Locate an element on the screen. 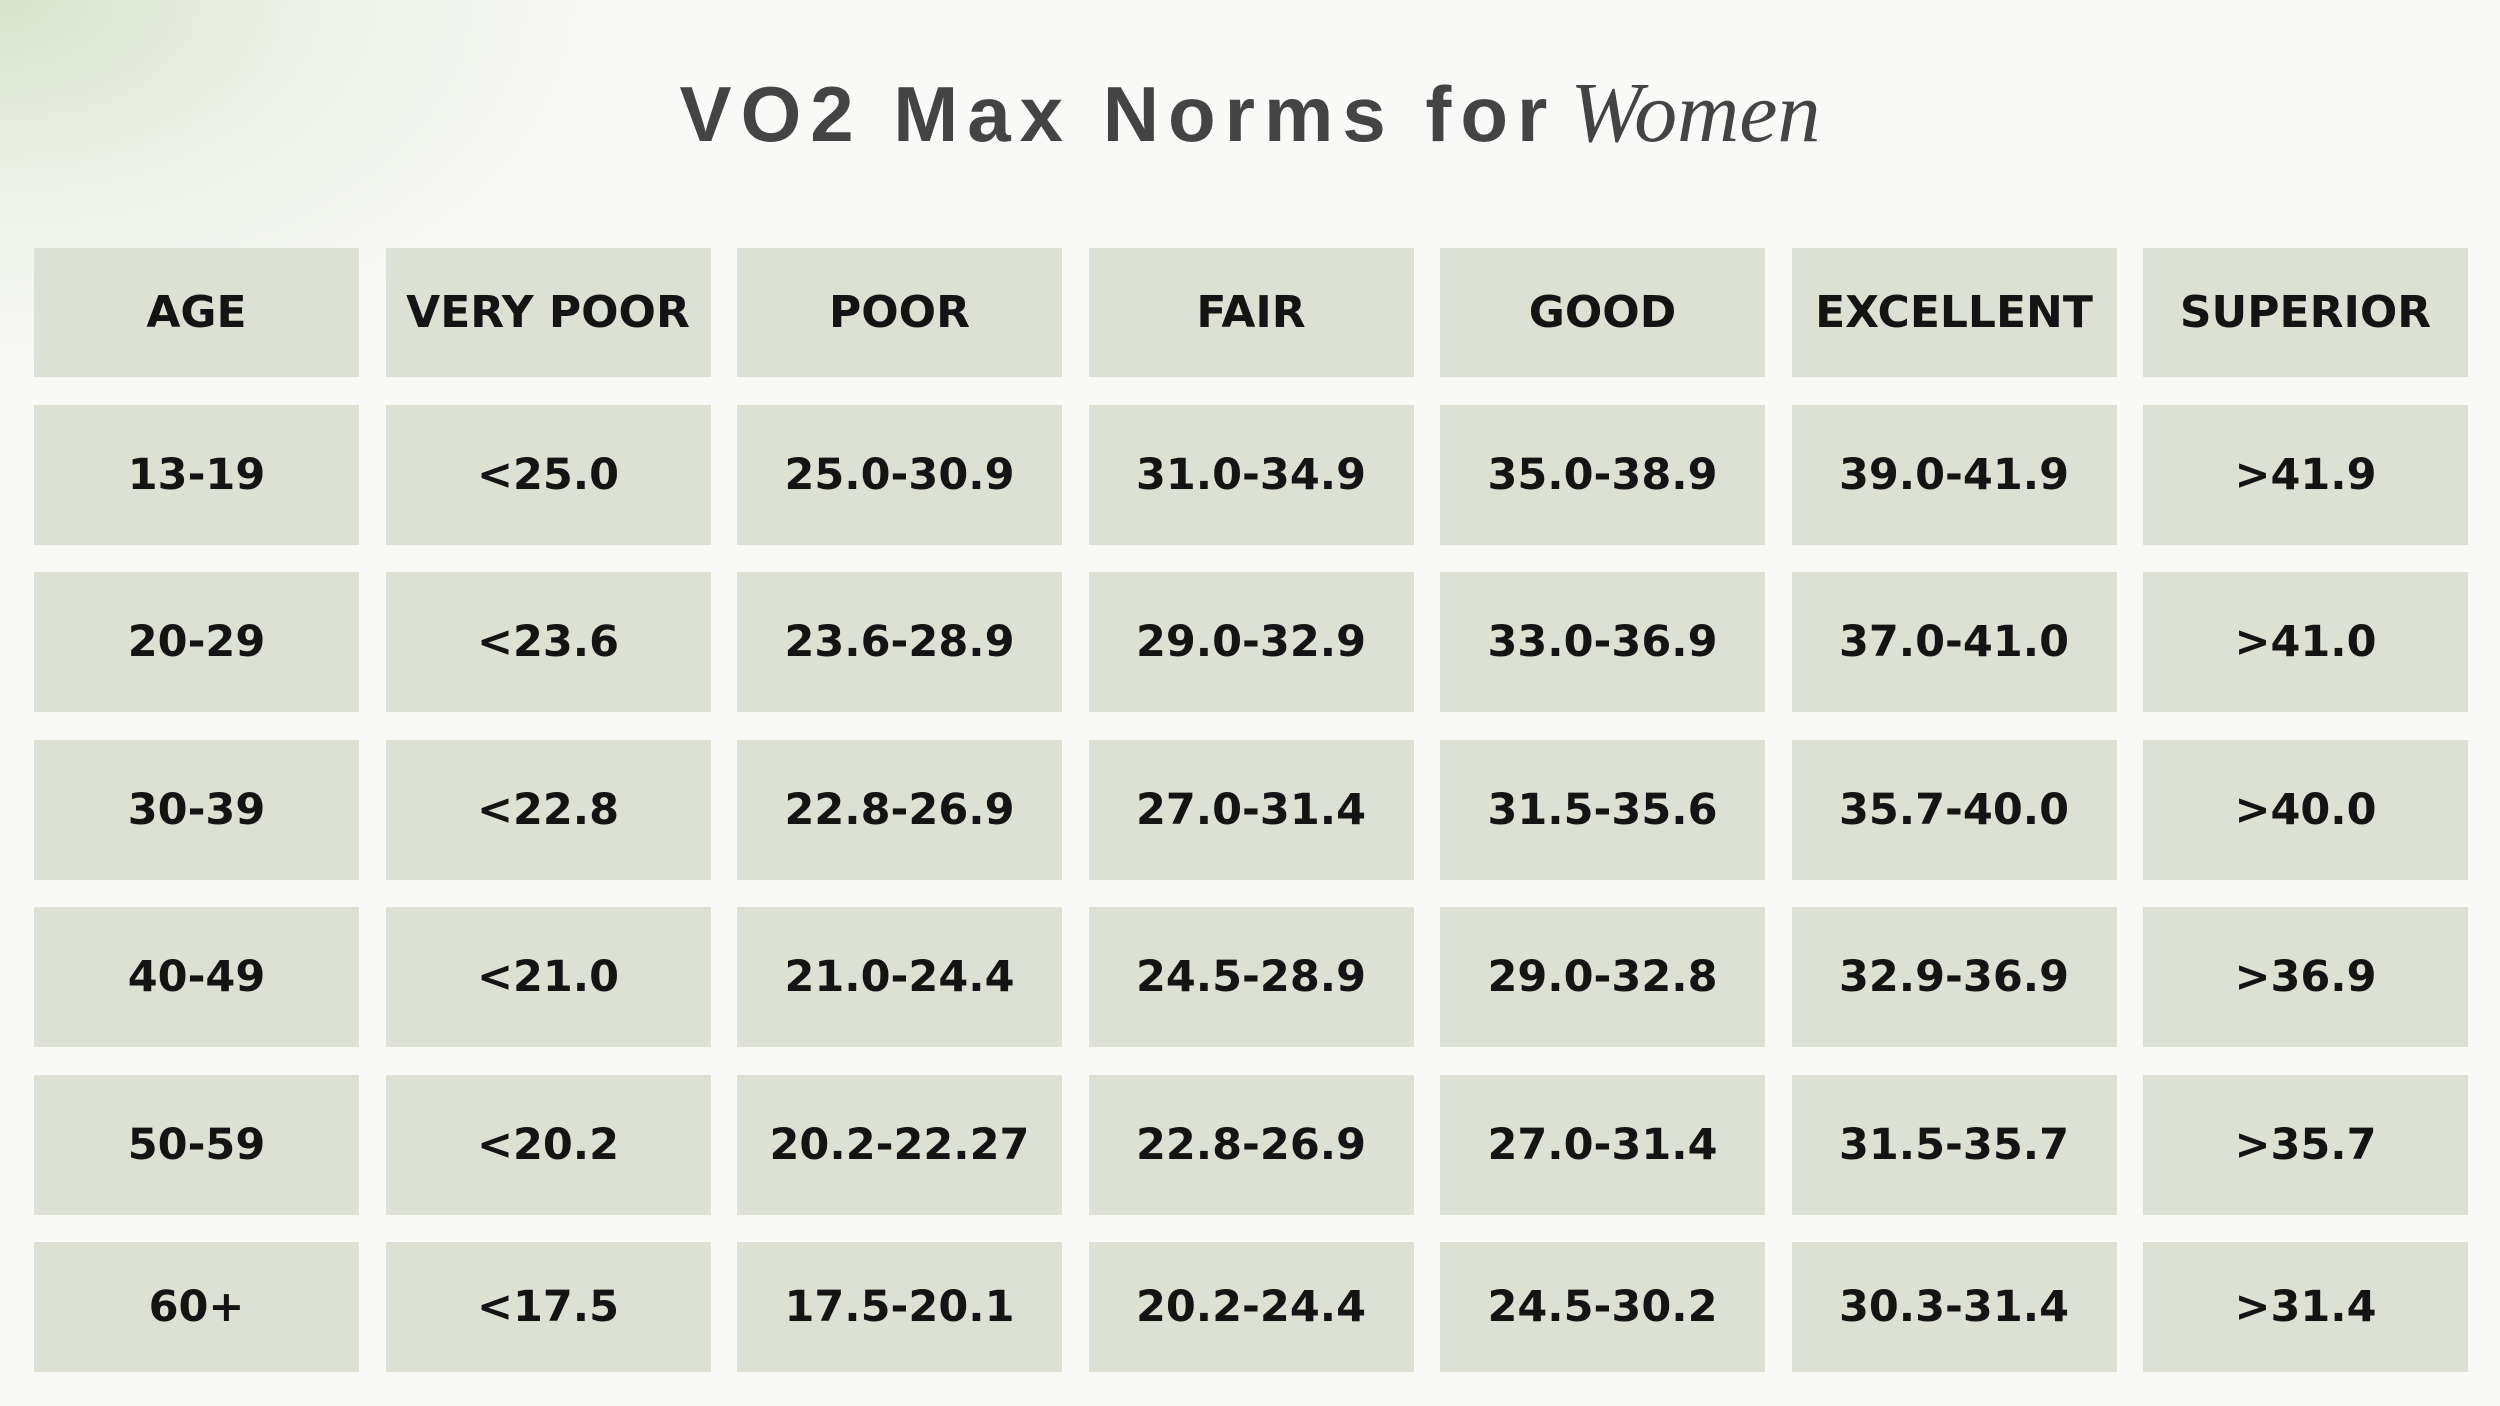 The width and height of the screenshot is (2500, 1406). table-cell-good: 31.5-35.6 is located at coordinates (1602, 809).